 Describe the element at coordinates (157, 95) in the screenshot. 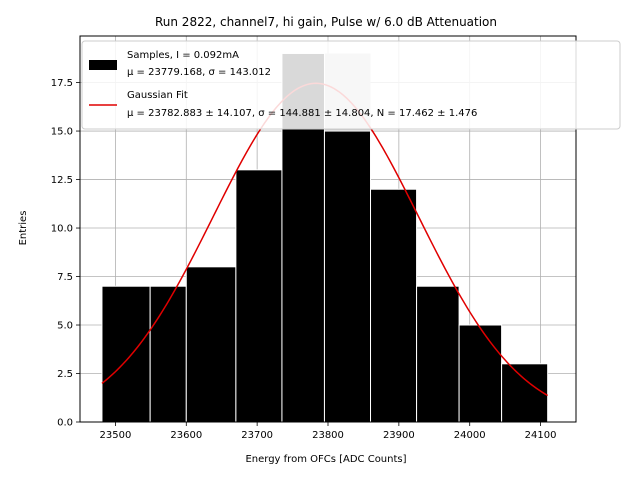

I see `legend-label-fit: Gaussian Fit` at that location.